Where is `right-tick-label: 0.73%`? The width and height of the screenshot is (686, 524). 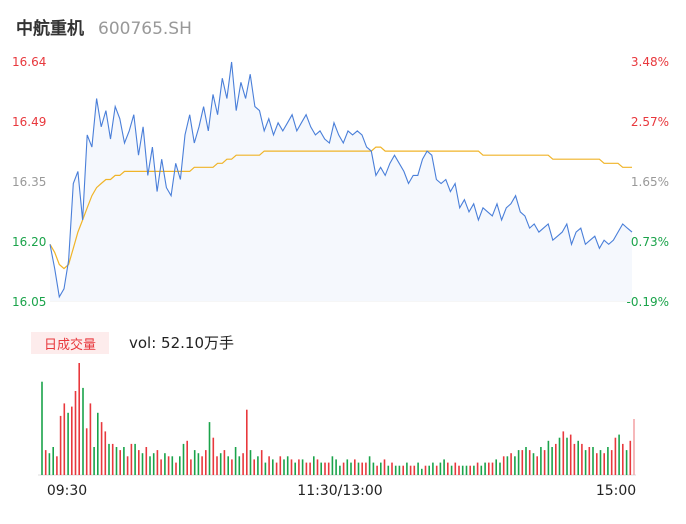 right-tick-label: 0.73% is located at coordinates (650, 242).